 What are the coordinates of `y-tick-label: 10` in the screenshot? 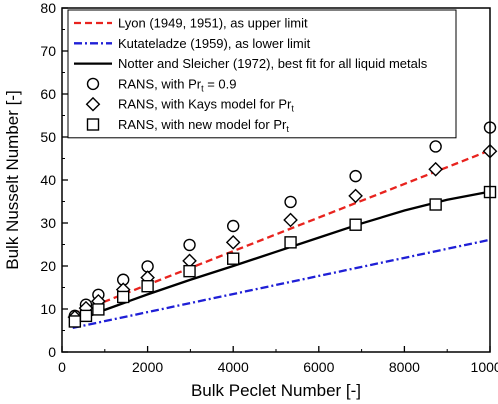 It's located at (48, 309).